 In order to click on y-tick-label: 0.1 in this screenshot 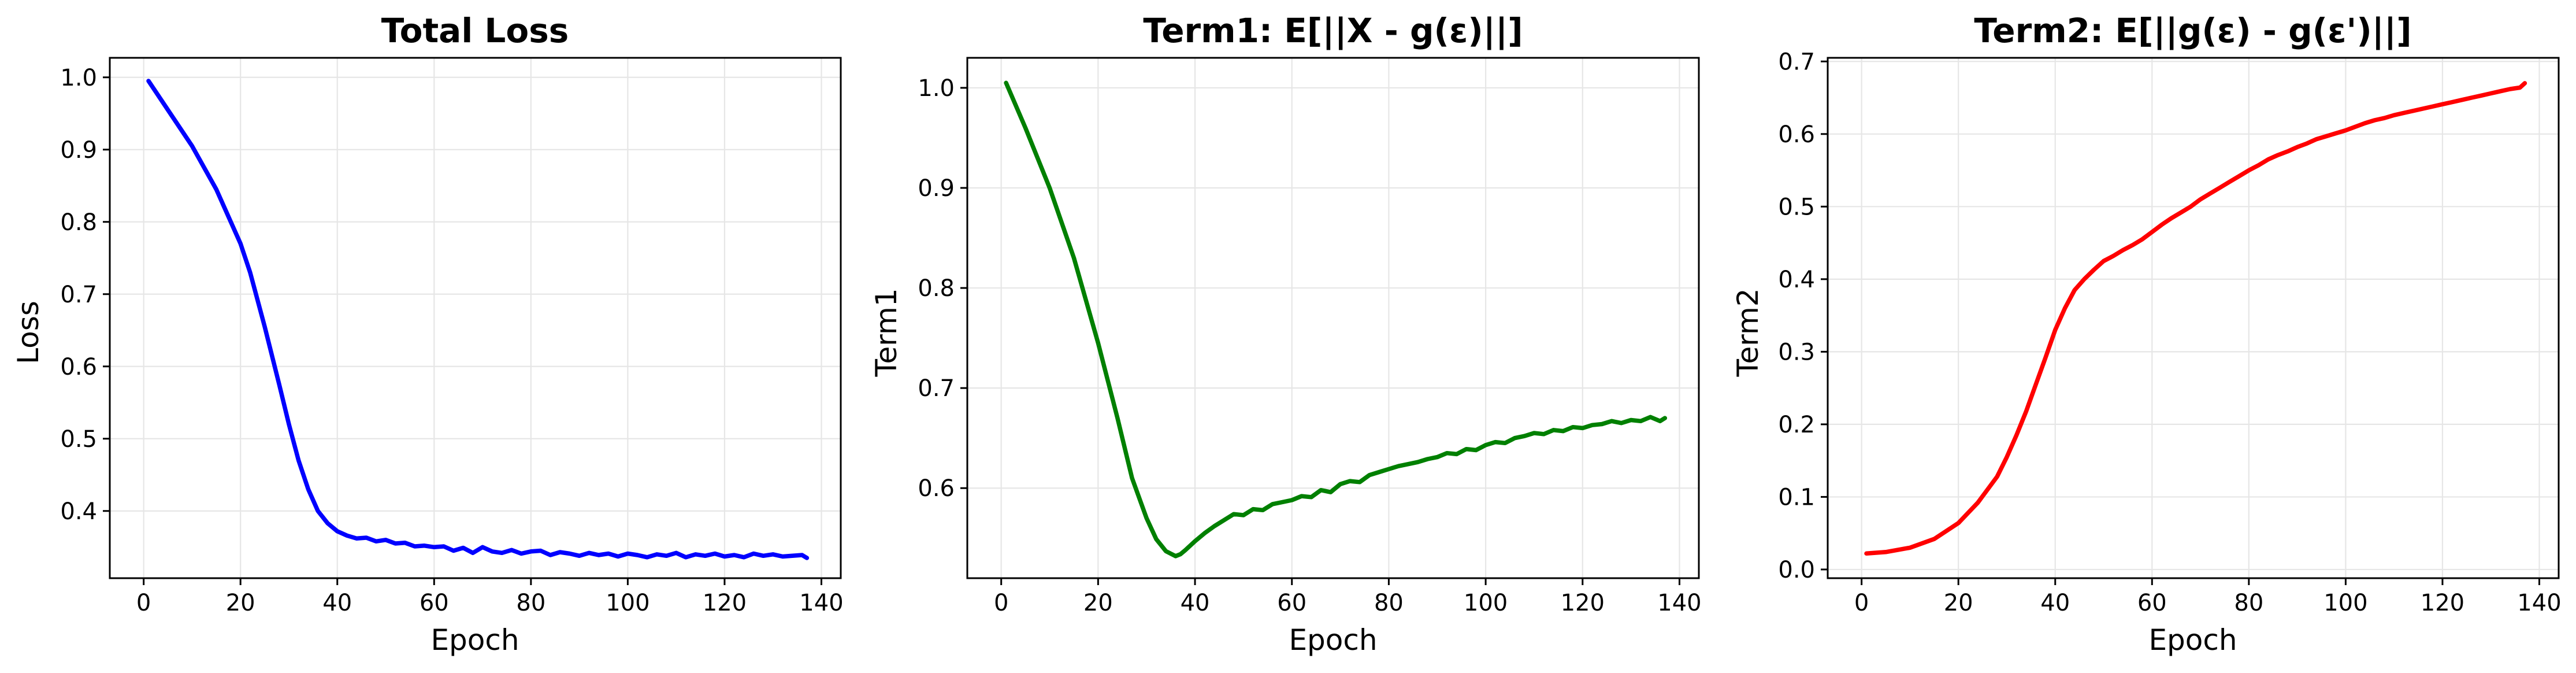, I will do `click(1797, 498)`.